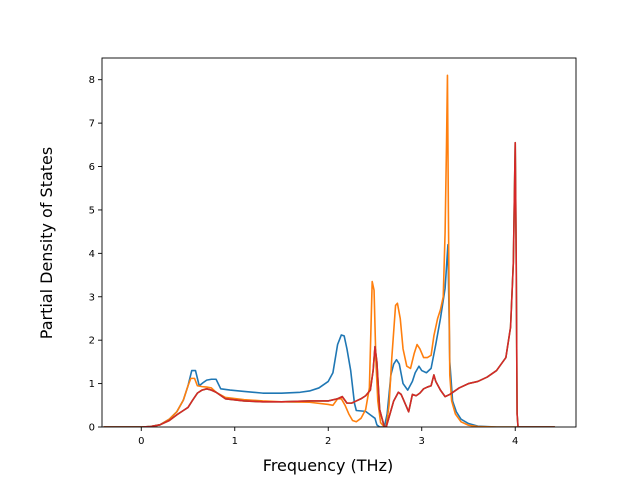 The image size is (640, 480). What do you see at coordinates (92, 384) in the screenshot?
I see `y-tick-label: 1` at bounding box center [92, 384].